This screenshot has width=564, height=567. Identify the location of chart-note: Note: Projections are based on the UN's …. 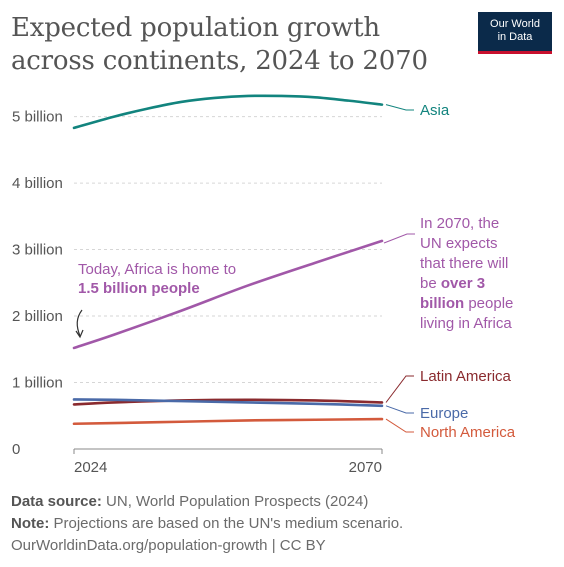
(207, 523).